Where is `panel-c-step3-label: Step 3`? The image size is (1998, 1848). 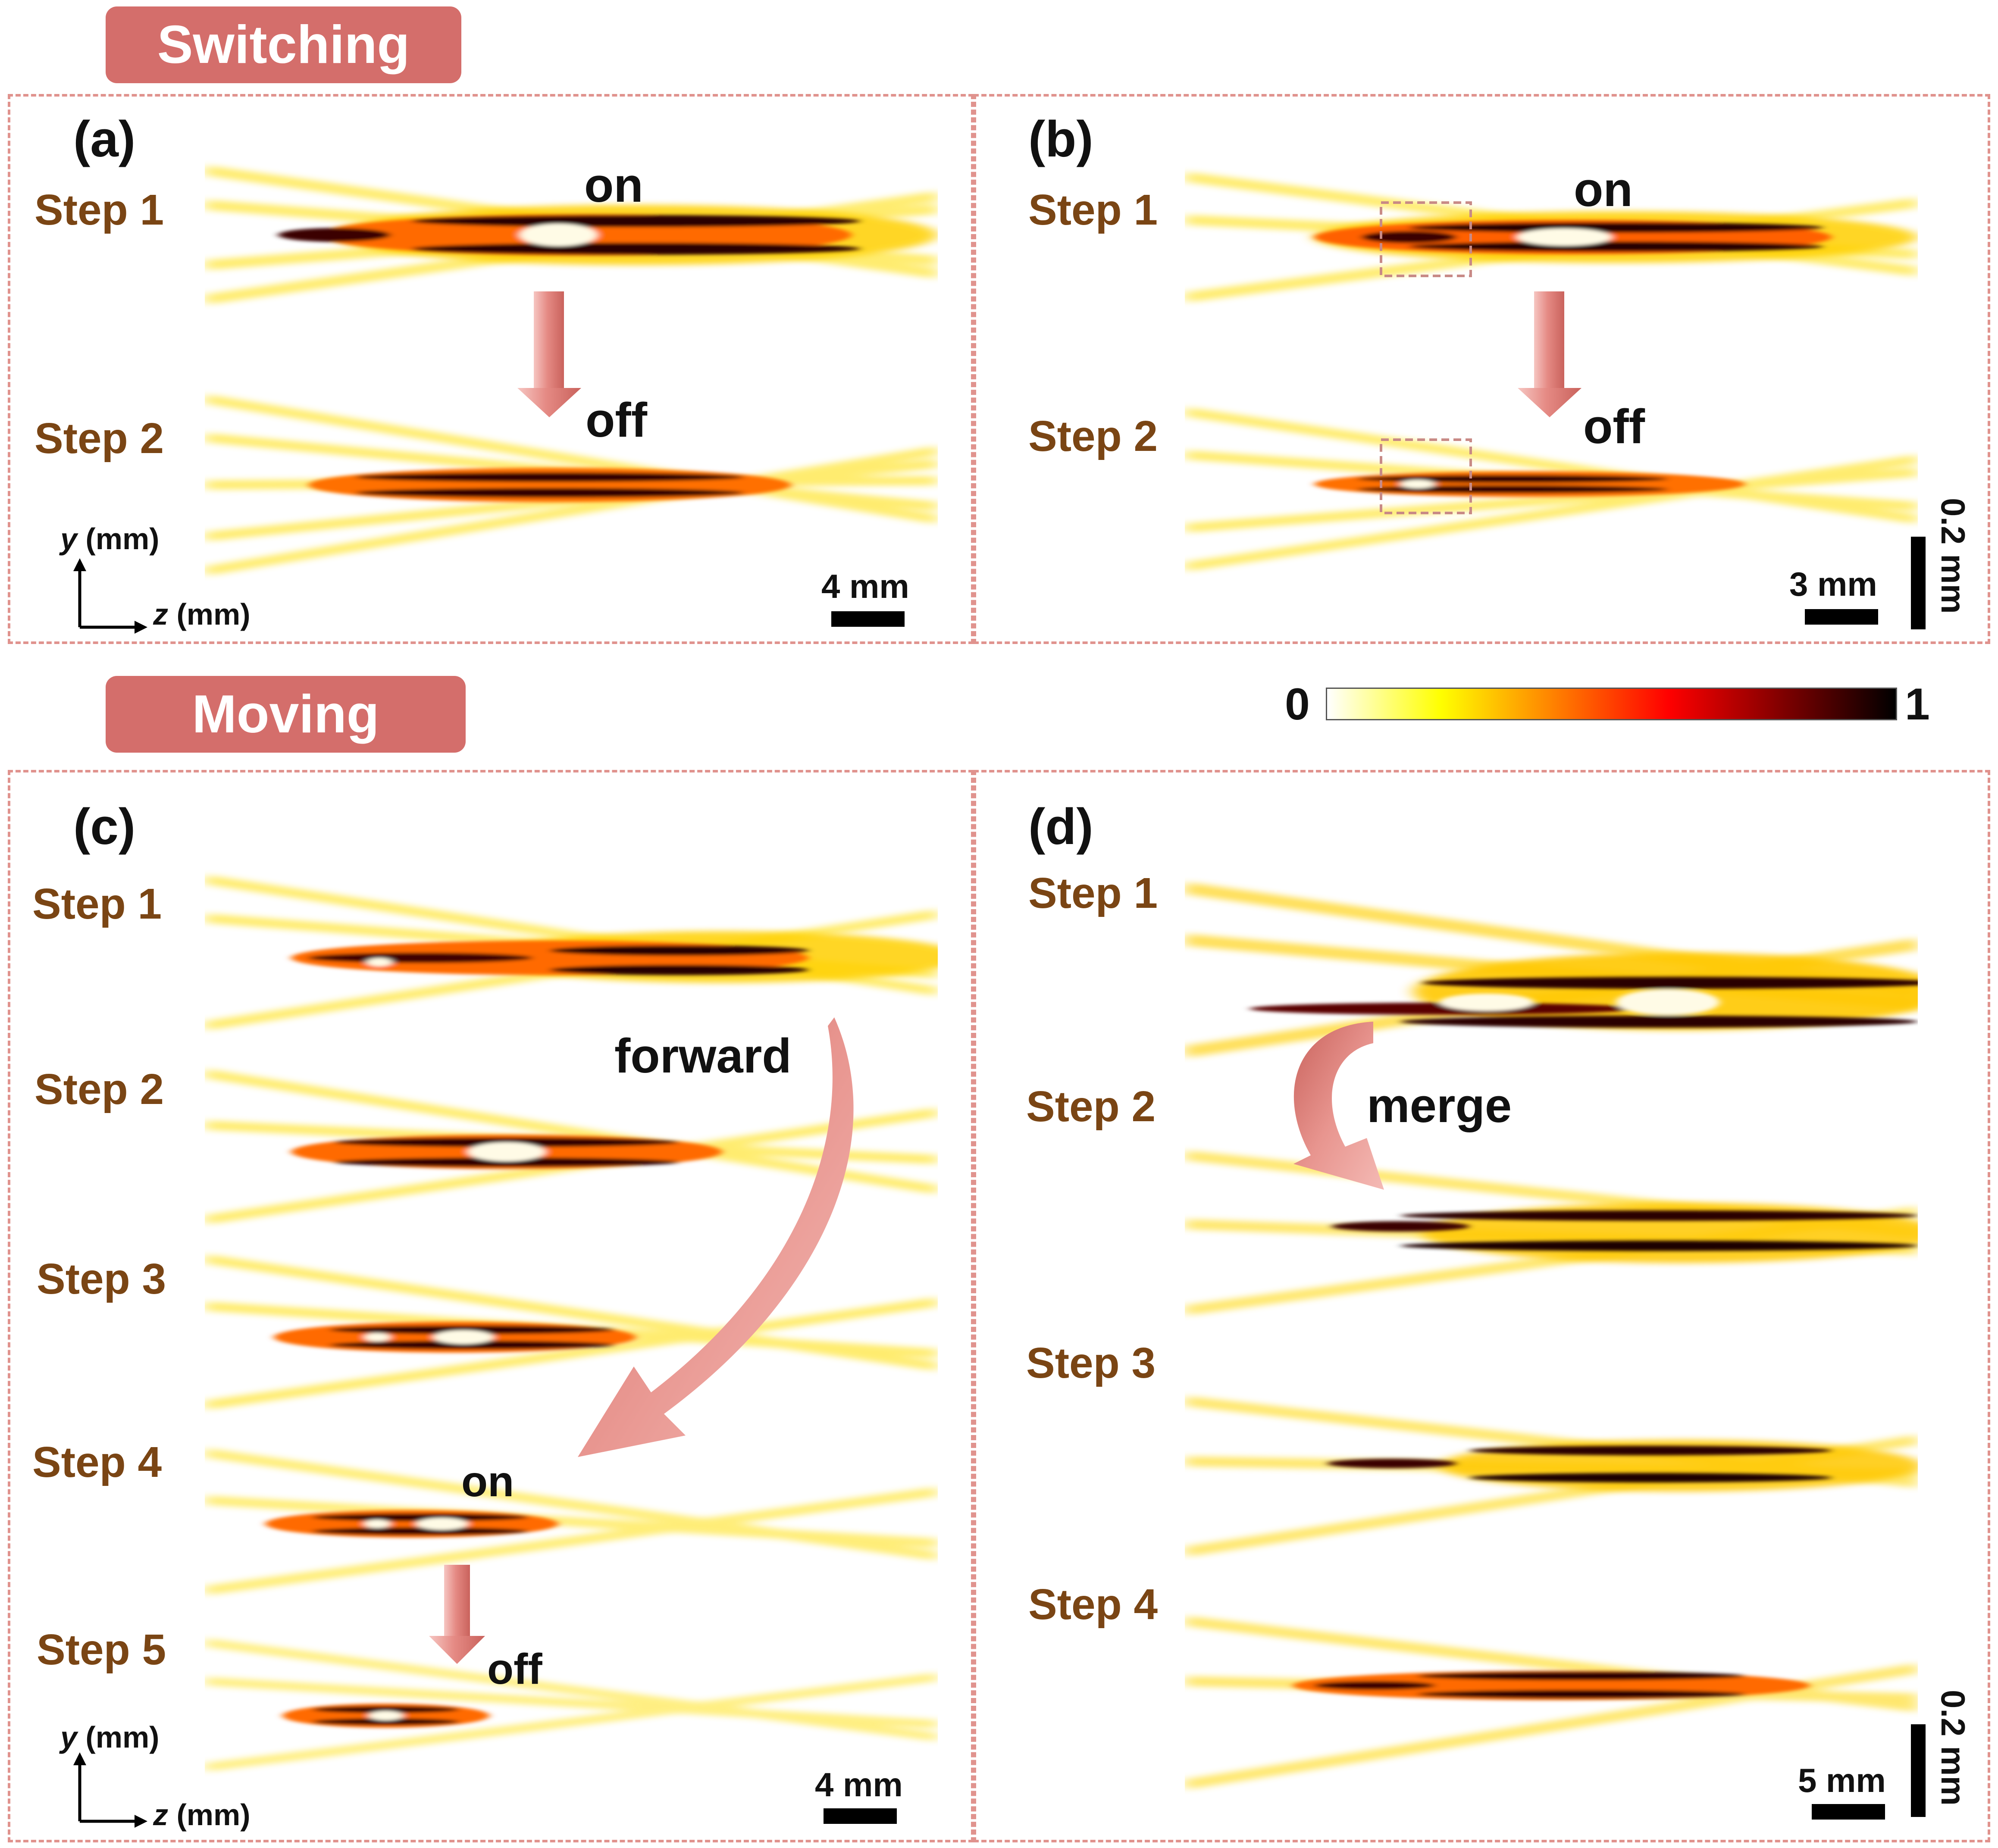
panel-c-step3-label: Step 3 is located at coordinates (101, 1279).